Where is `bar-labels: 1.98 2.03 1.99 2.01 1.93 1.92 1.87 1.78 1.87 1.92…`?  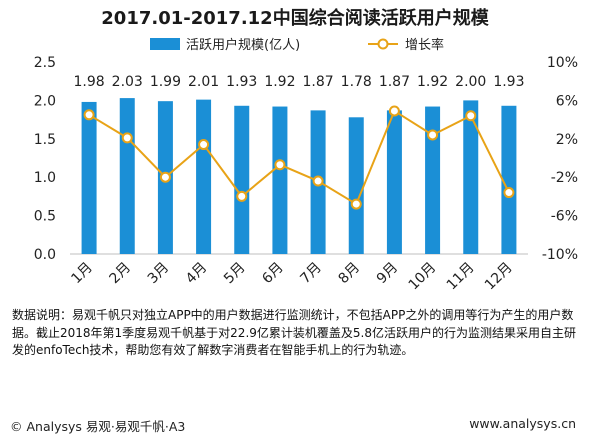 bar-labels: 1.98 2.03 1.99 2.01 1.93 1.92 1.87 1.78 1.87 1.92… is located at coordinates (298, 82).